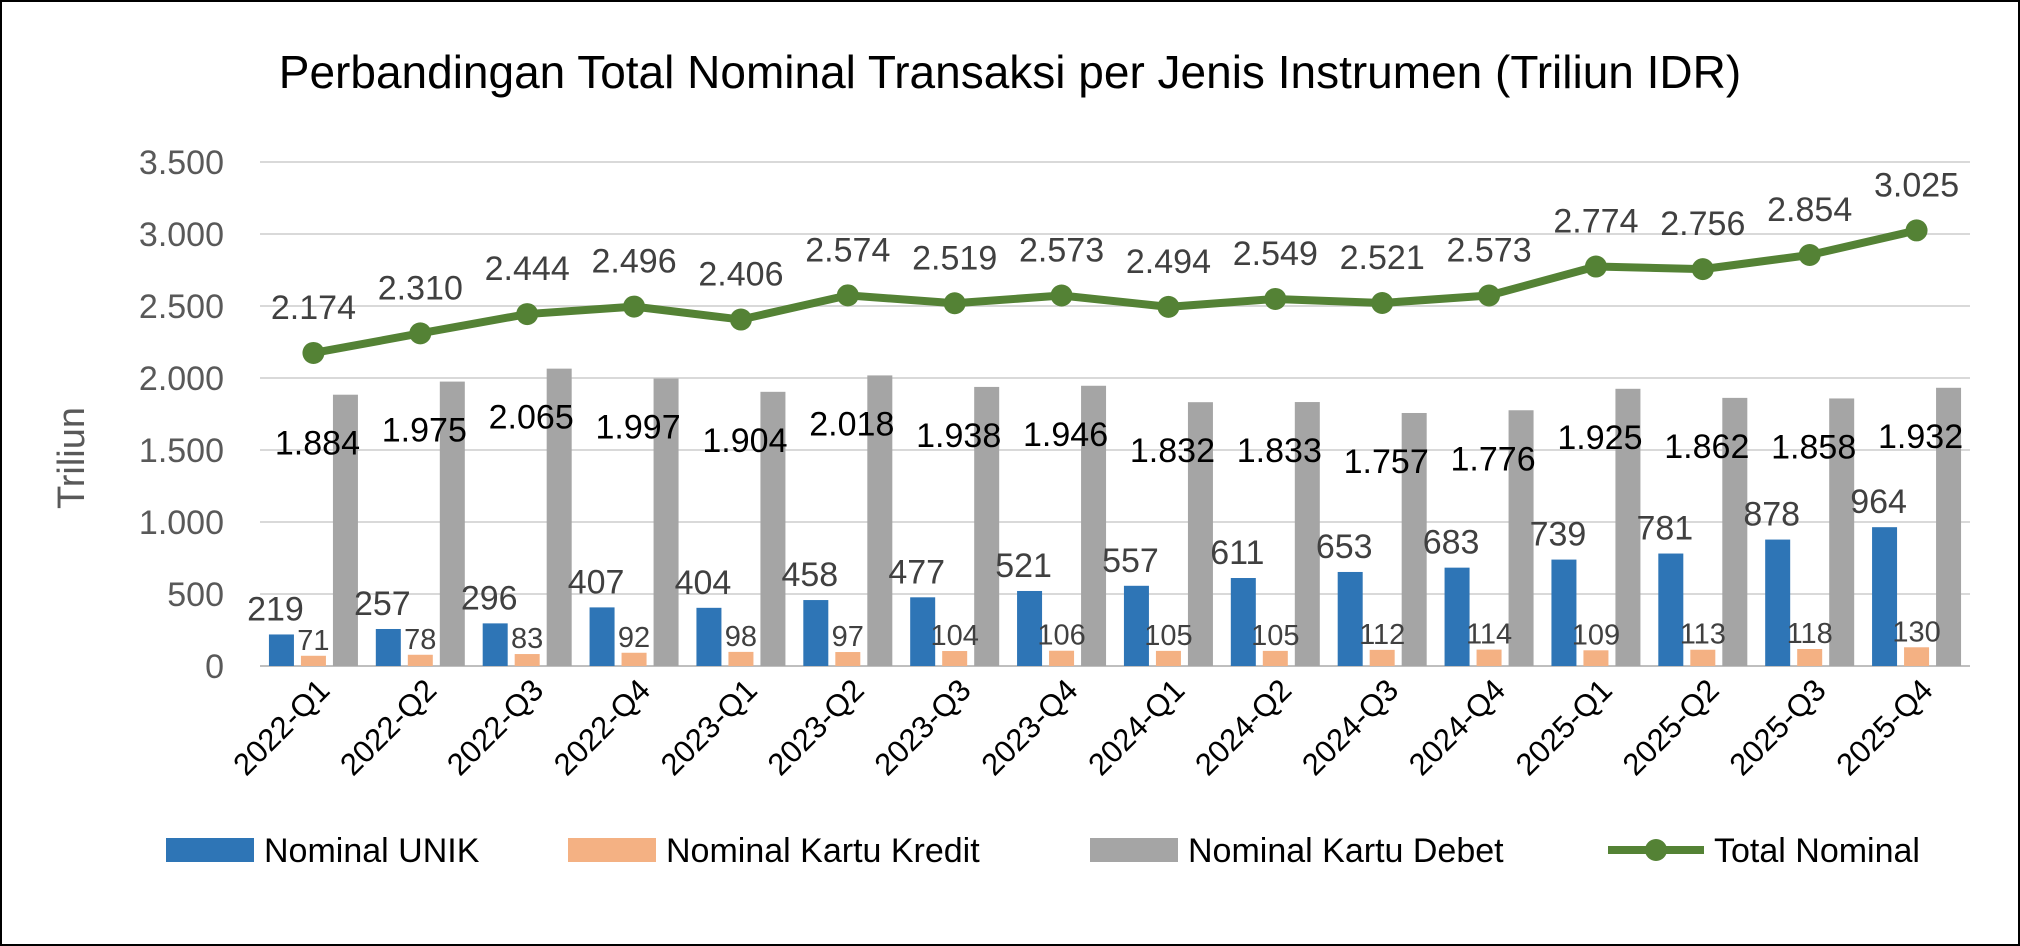  Describe the element at coordinates (1878, 502) in the screenshot. I see `unik-value-label: 964` at that location.